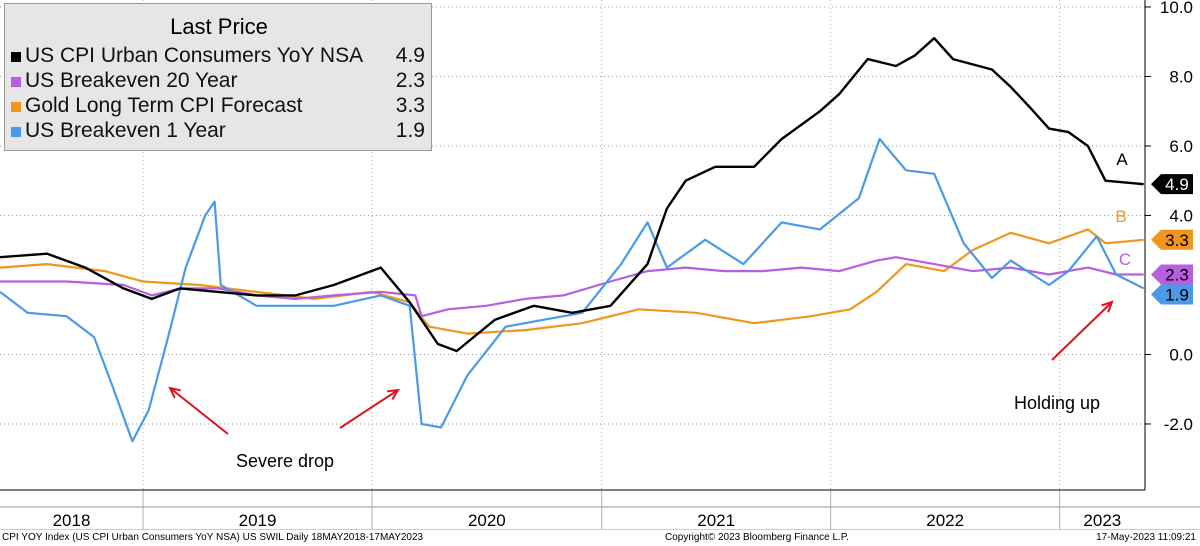 This screenshot has width=1200, height=546. I want to click on last-value-tag-label: 2.3, so click(1177, 275).